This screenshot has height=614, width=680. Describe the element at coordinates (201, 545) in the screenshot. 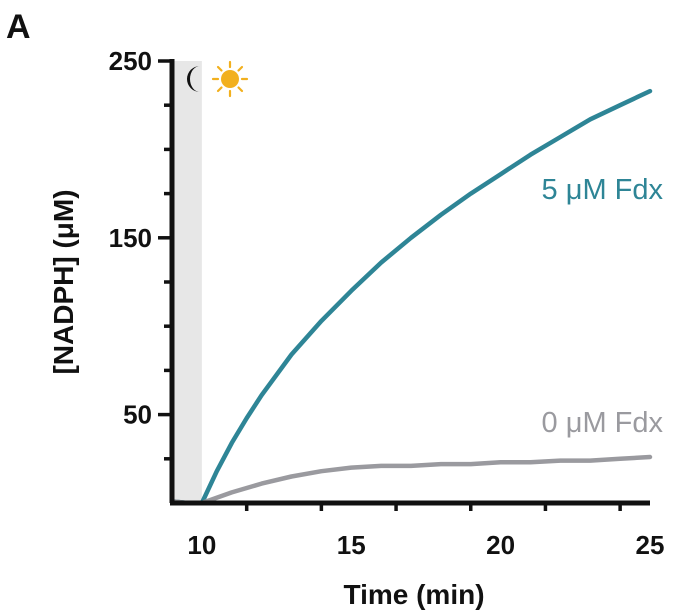

I see `x-tick-label: 10` at that location.